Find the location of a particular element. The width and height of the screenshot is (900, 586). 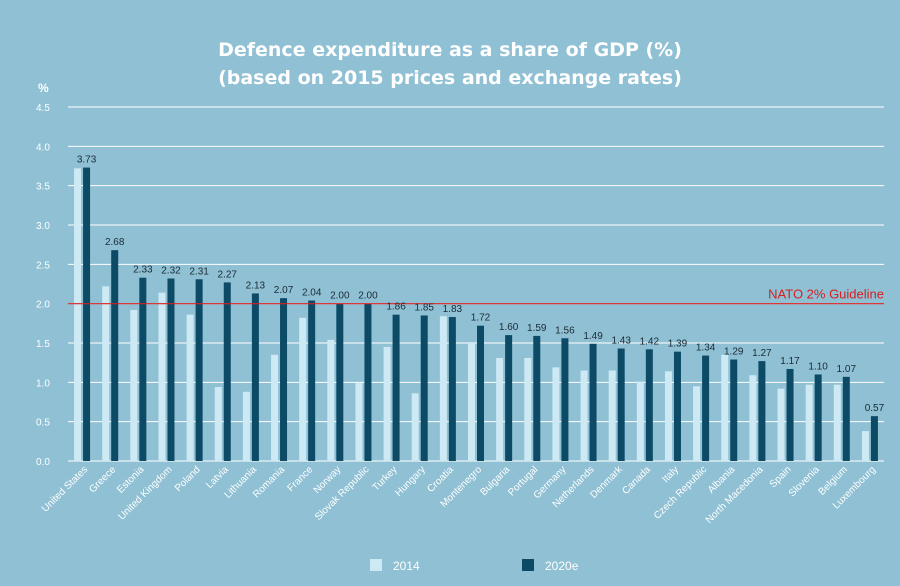

value-label: 1.59 is located at coordinates (537, 328).